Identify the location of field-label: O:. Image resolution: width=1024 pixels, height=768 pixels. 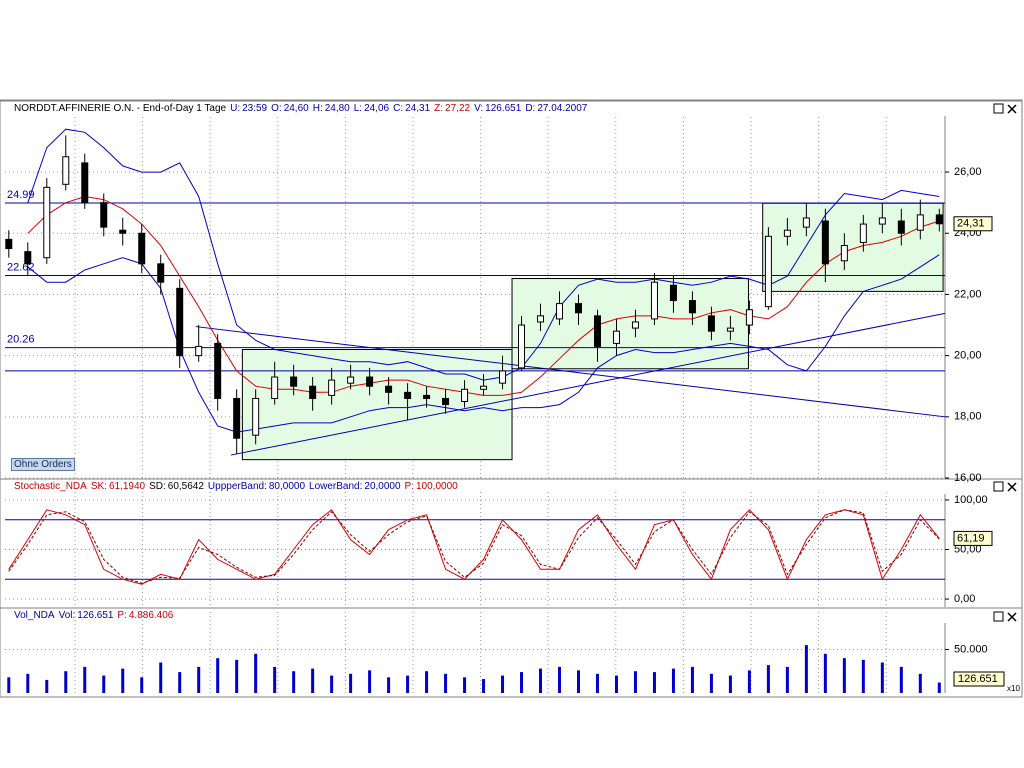
(276, 108).